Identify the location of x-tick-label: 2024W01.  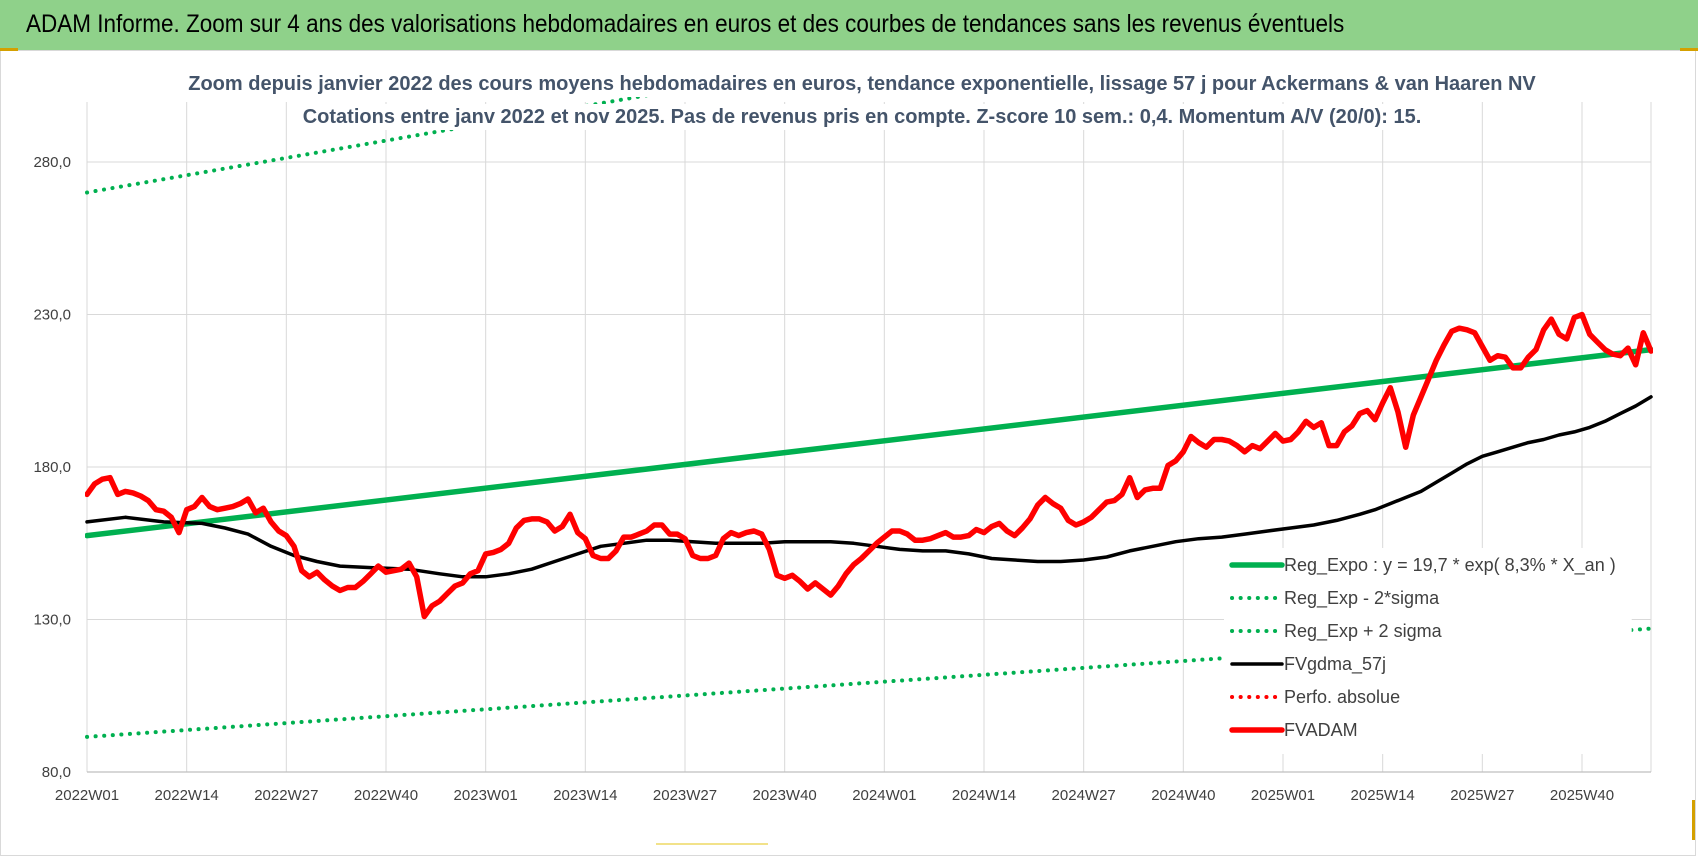
(884, 795).